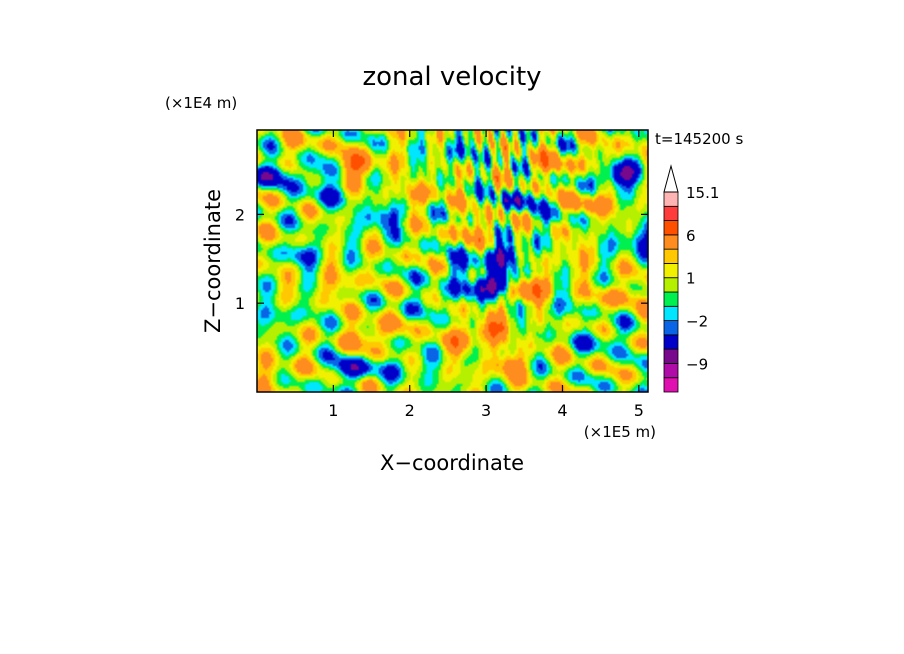 The height and width of the screenshot is (654, 904). I want to click on colorbar: 15.1 6 1 −2 −9, so click(691, 278).